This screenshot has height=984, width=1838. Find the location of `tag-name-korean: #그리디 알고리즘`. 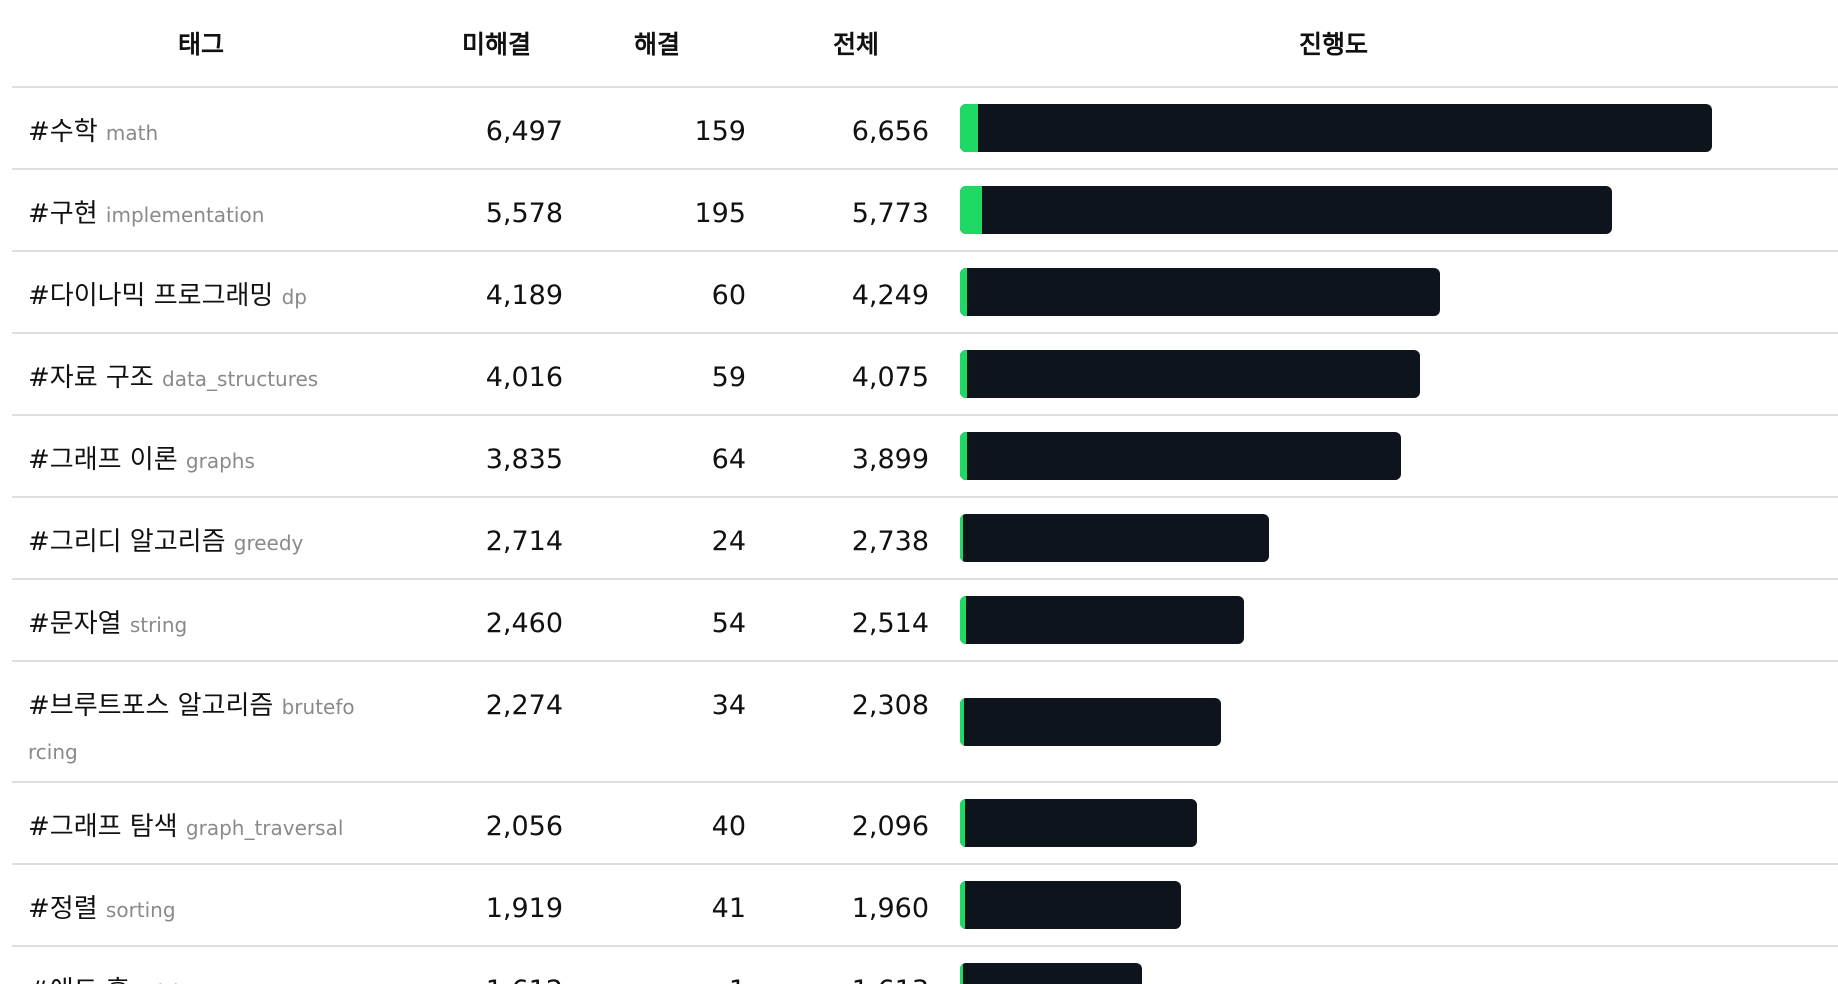

tag-name-korean: #그리디 알고리즘 is located at coordinates (127, 542).